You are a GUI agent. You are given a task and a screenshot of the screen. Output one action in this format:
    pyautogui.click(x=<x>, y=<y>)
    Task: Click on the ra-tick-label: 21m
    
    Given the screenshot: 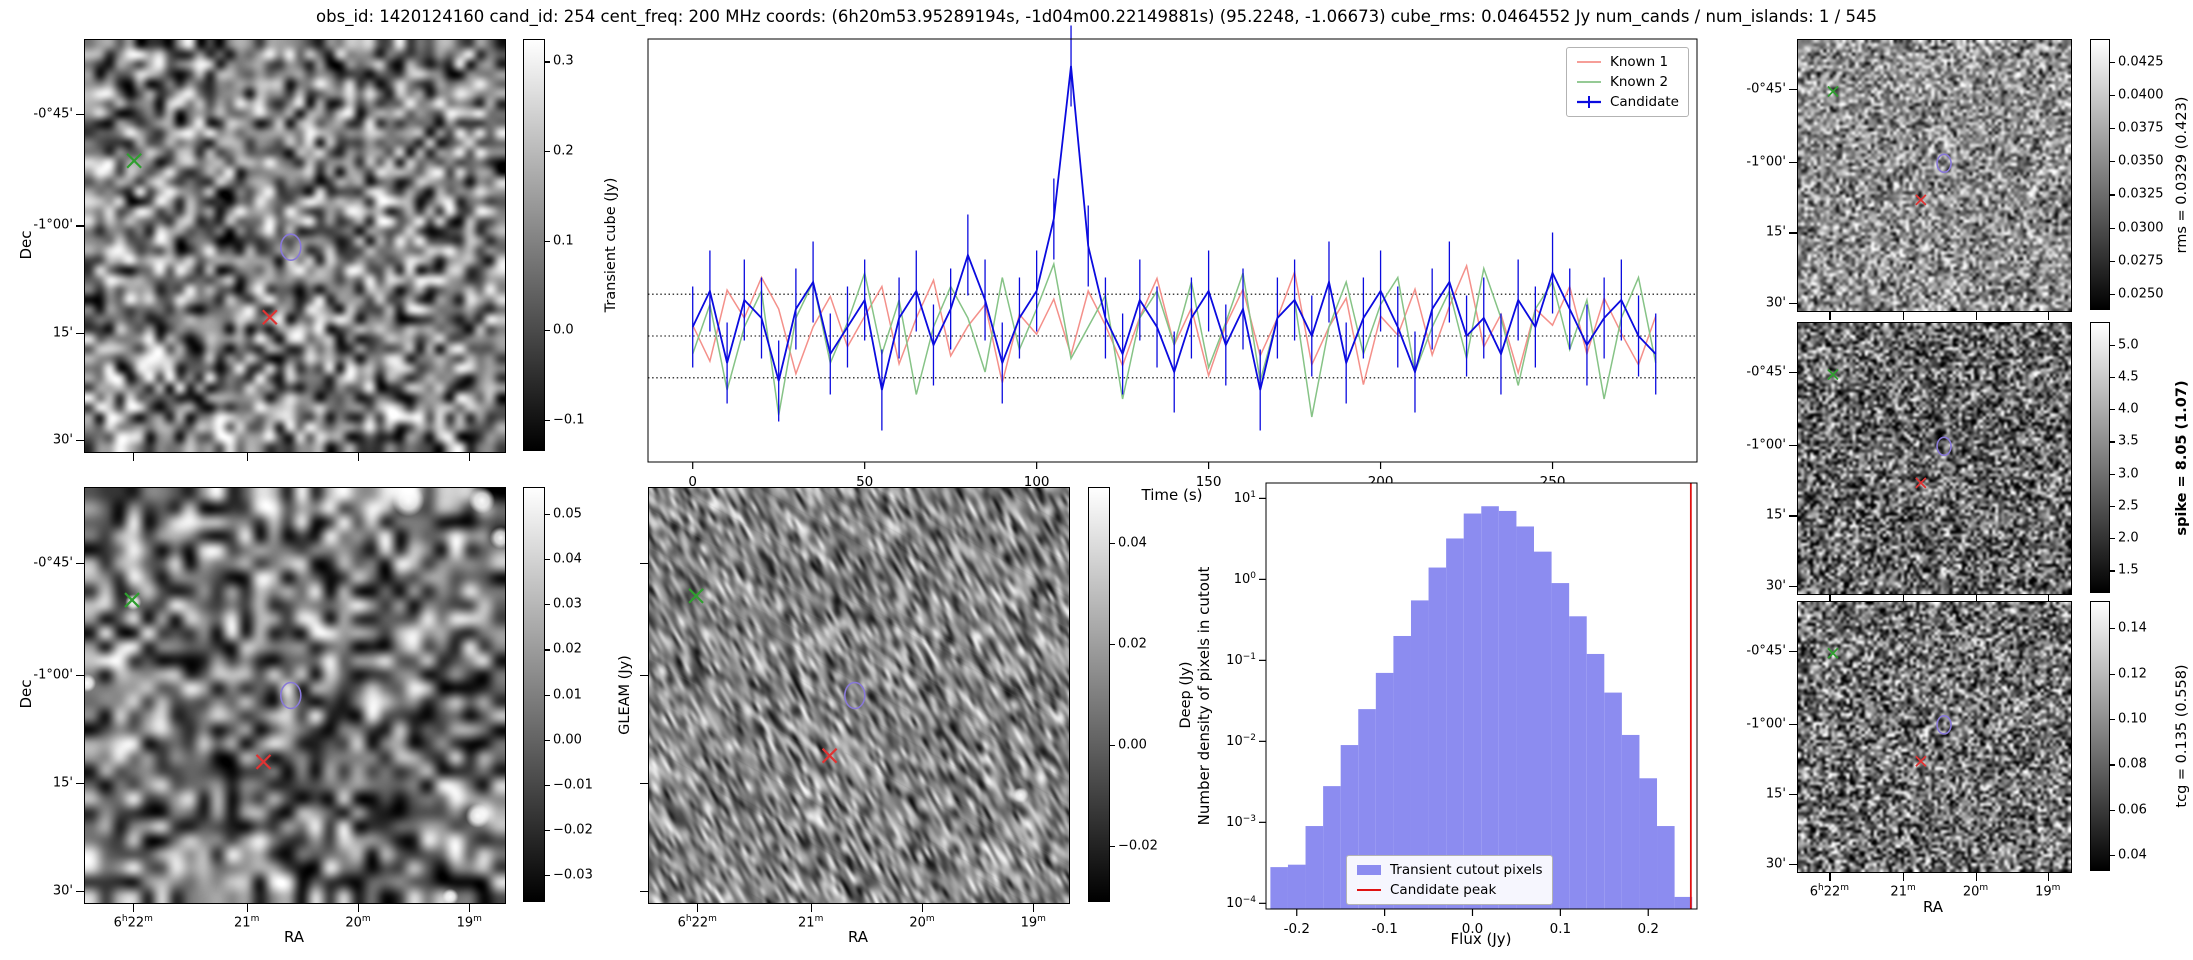 What is the action you would take?
    pyautogui.click(x=1903, y=891)
    